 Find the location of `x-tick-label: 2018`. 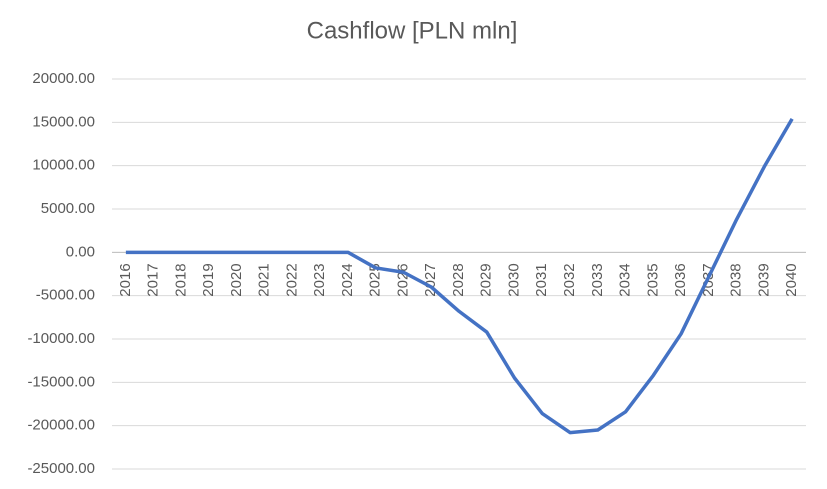

x-tick-label: 2018 is located at coordinates (180, 279).